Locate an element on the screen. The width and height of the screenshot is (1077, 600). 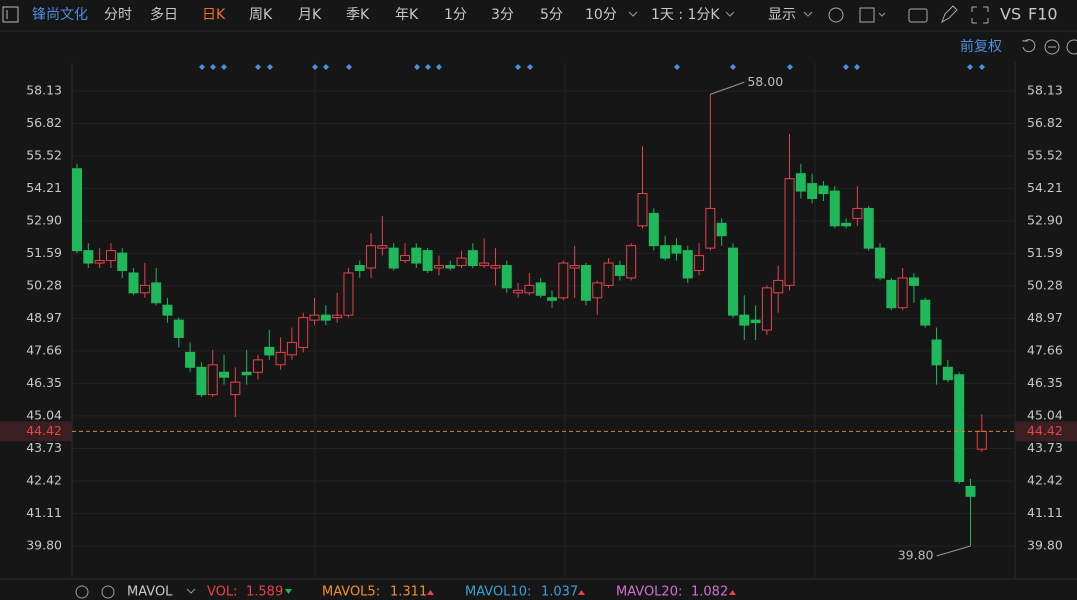
y-tick-label: 54.21 is located at coordinates (44, 187).